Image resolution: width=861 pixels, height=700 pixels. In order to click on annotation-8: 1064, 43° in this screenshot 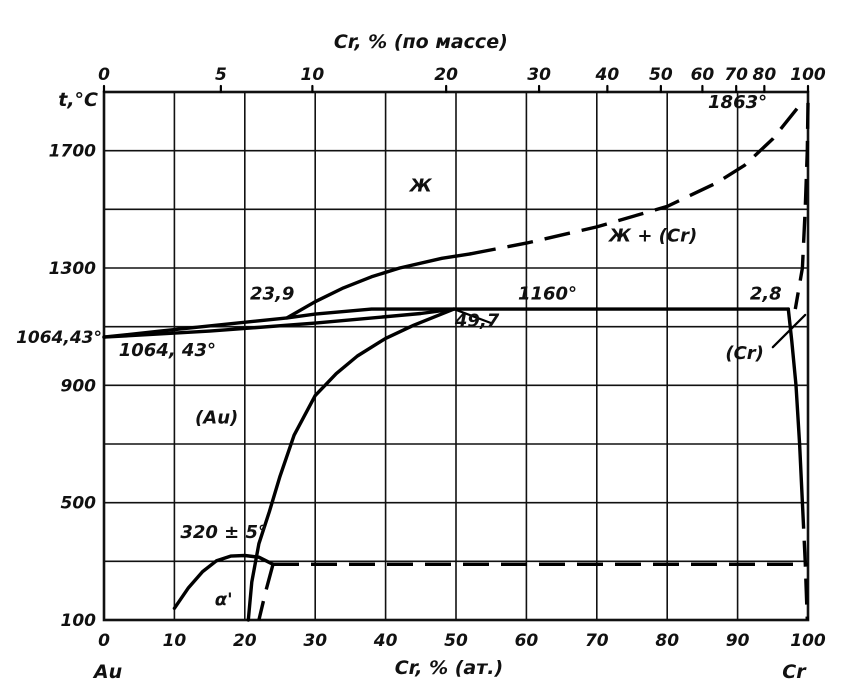, I will do `click(167, 350)`.